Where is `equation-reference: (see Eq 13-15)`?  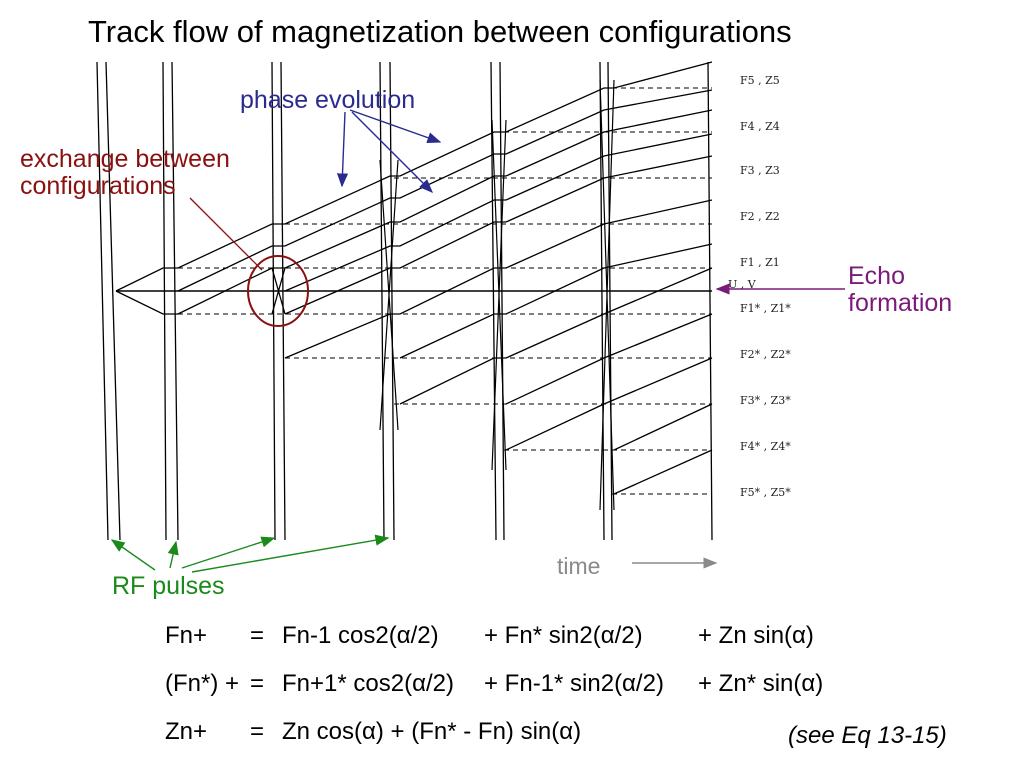
equation-reference: (see Eq 13-15) is located at coordinates (867, 735).